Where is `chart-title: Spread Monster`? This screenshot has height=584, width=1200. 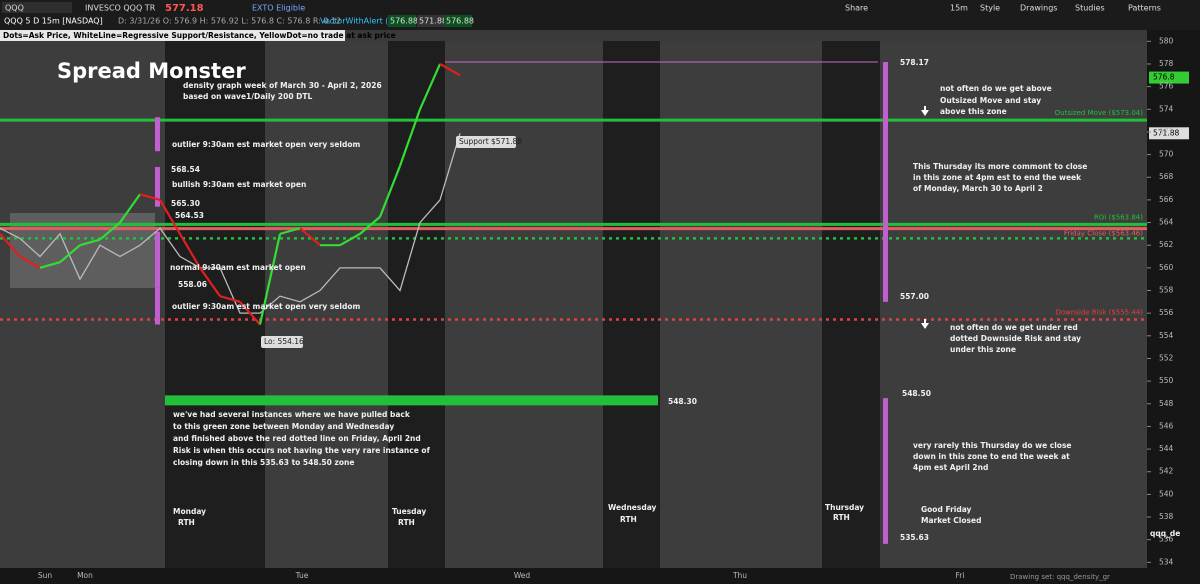
chart-title: Spread Monster is located at coordinates (151, 71).